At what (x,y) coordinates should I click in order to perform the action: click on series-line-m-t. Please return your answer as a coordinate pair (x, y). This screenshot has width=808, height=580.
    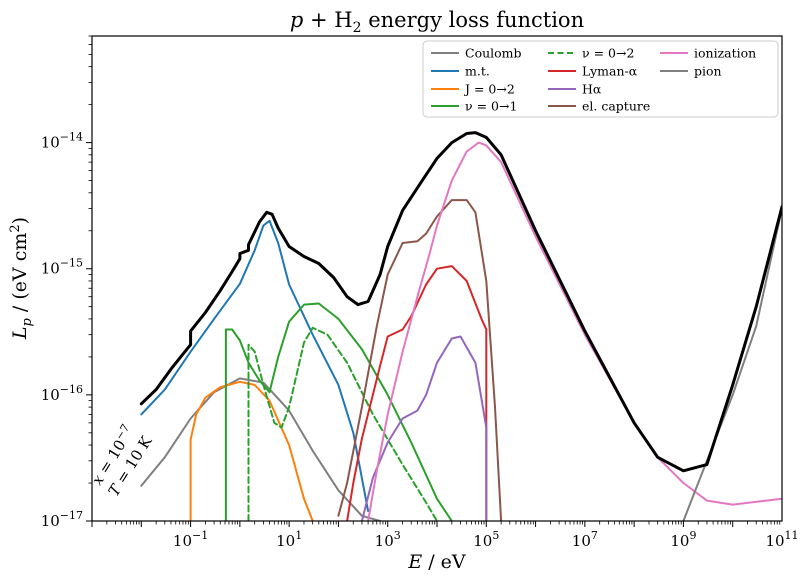
    Looking at the image, I should click on (255, 365).